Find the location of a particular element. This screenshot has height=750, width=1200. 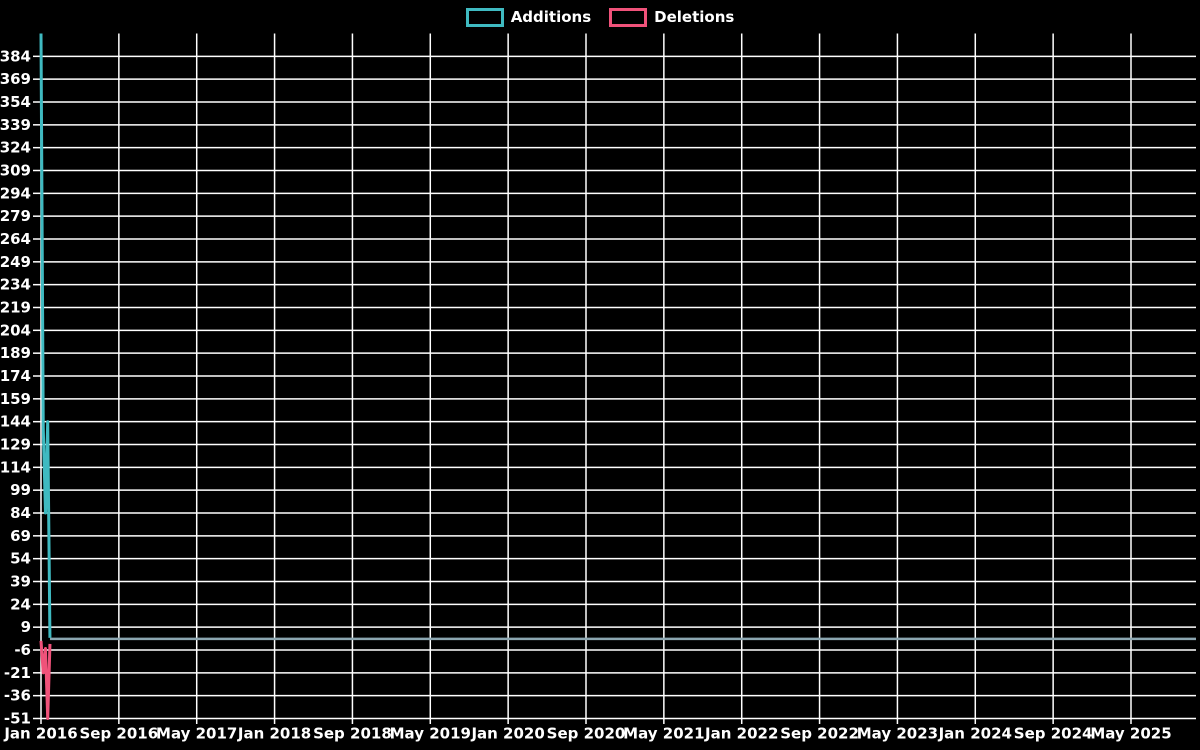

y-axis-tick-label: 219 is located at coordinates (15, 308).